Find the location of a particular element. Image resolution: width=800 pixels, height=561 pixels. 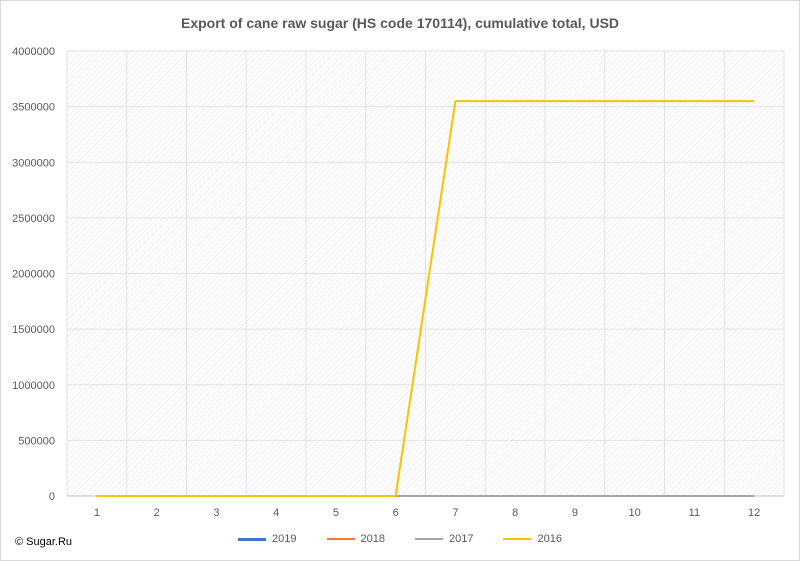

legend-label-2016: 2016 is located at coordinates (549, 539).